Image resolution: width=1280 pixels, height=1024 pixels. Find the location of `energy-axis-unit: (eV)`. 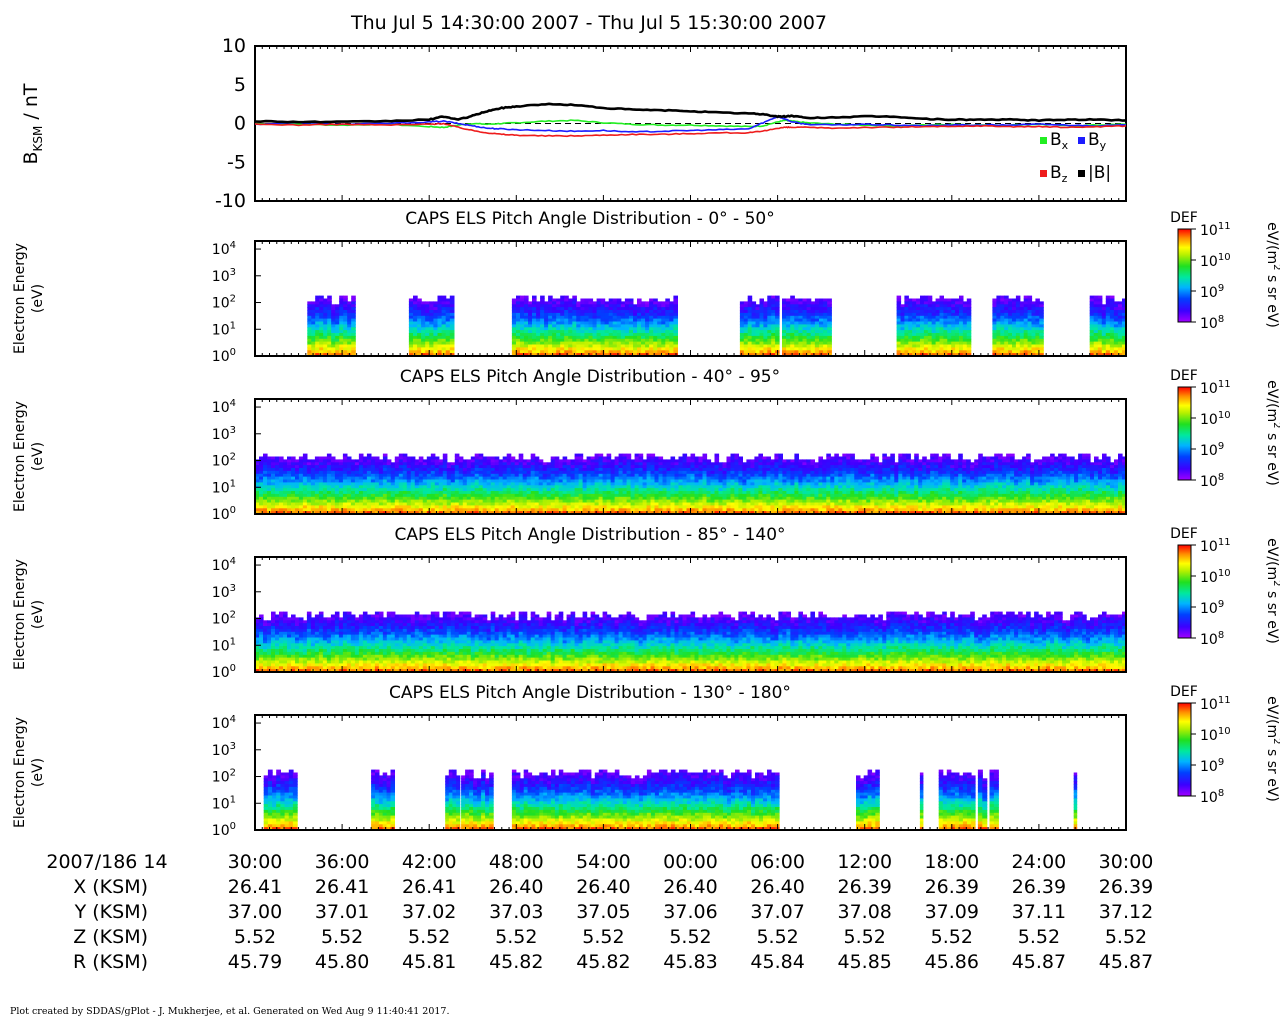

energy-axis-unit: (eV) is located at coordinates (38, 298).